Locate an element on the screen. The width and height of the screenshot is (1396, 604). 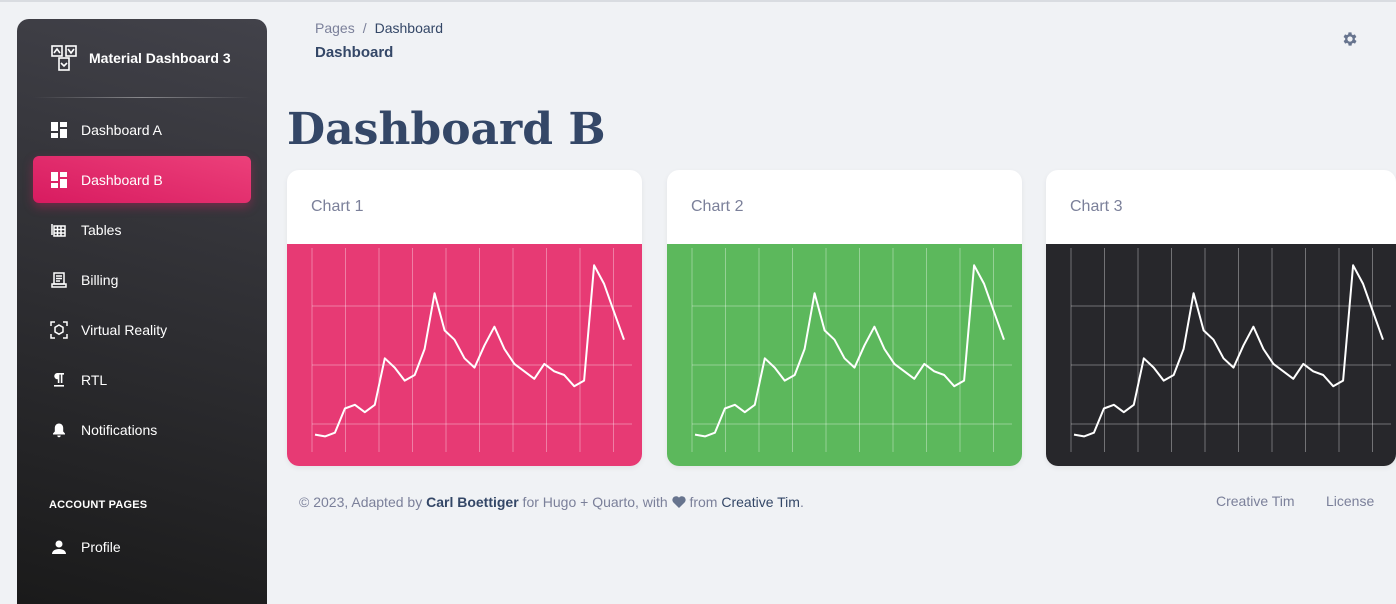
sidebar-item-label: RTL is located at coordinates (94, 379).